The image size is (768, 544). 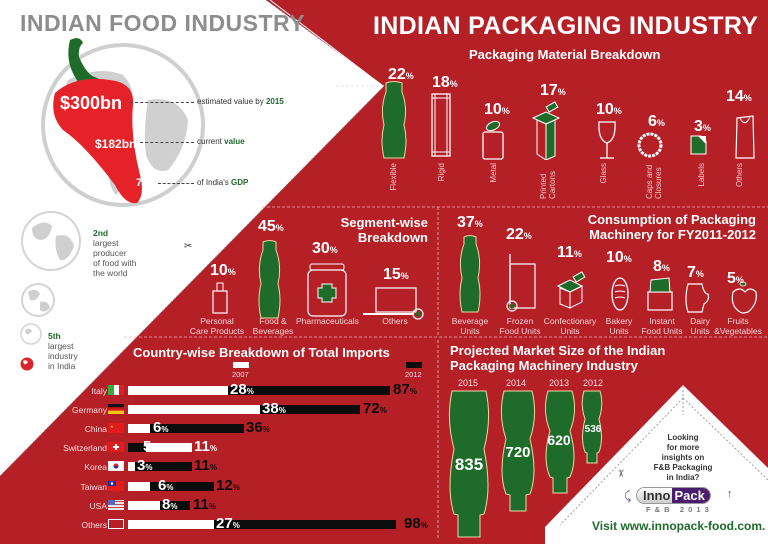 I want to click on machinery-pct-frozen: 22%, so click(x=519, y=234).